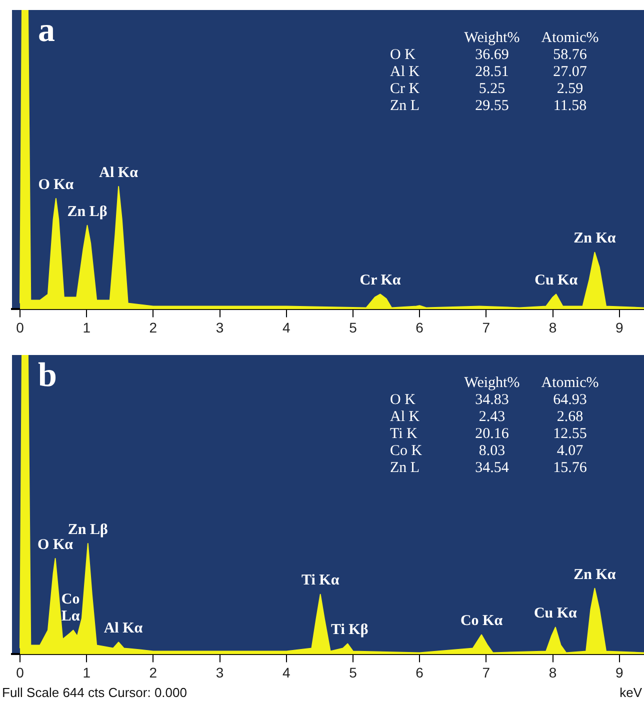  What do you see at coordinates (570, 451) in the screenshot?
I see `annotation: 4.07` at bounding box center [570, 451].